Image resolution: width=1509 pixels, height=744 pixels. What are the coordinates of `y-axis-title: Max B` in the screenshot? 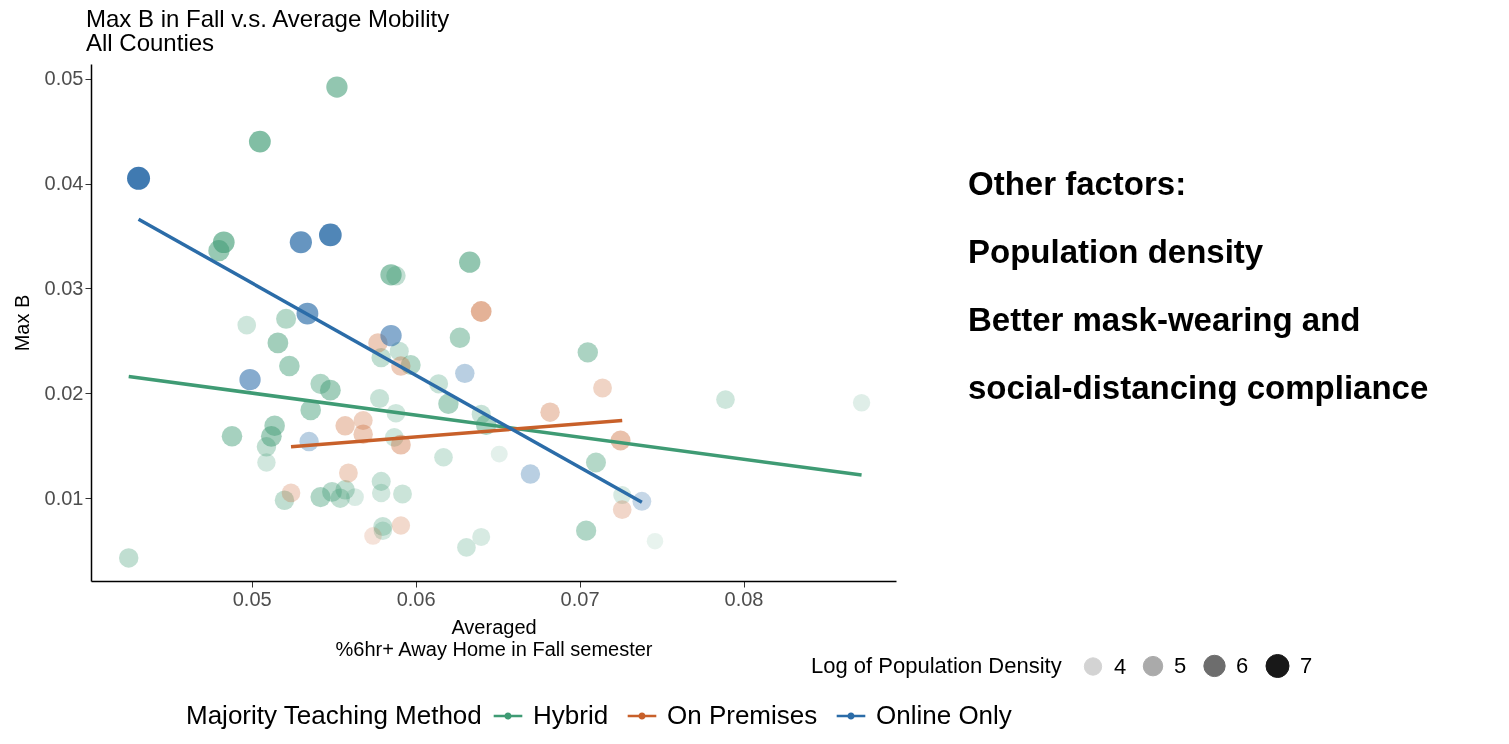 It's located at (21, 323).